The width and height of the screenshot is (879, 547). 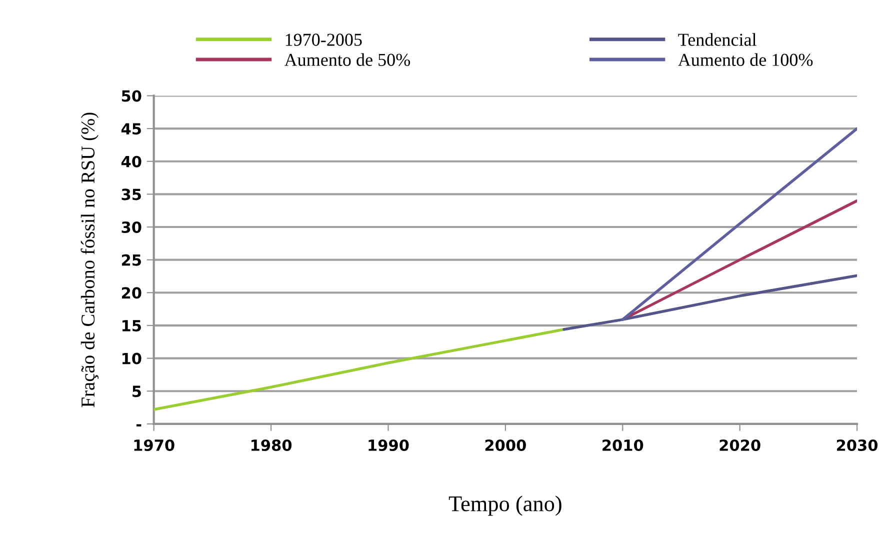 I want to click on y-tick-label: 15, so click(x=131, y=326).